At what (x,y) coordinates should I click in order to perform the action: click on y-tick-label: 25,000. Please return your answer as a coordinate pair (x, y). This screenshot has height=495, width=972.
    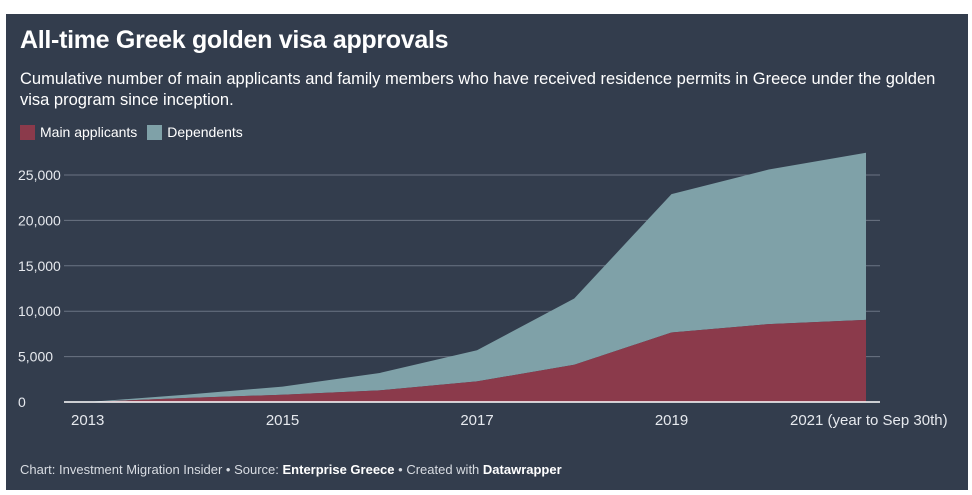
    Looking at the image, I should click on (39, 175).